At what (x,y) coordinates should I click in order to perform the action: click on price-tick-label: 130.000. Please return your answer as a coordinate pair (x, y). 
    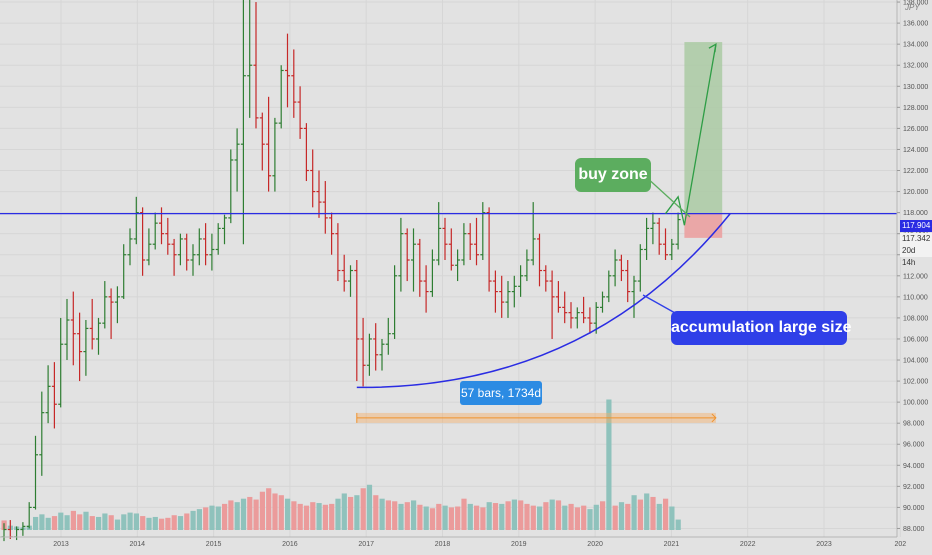
    Looking at the image, I should click on (915, 87).